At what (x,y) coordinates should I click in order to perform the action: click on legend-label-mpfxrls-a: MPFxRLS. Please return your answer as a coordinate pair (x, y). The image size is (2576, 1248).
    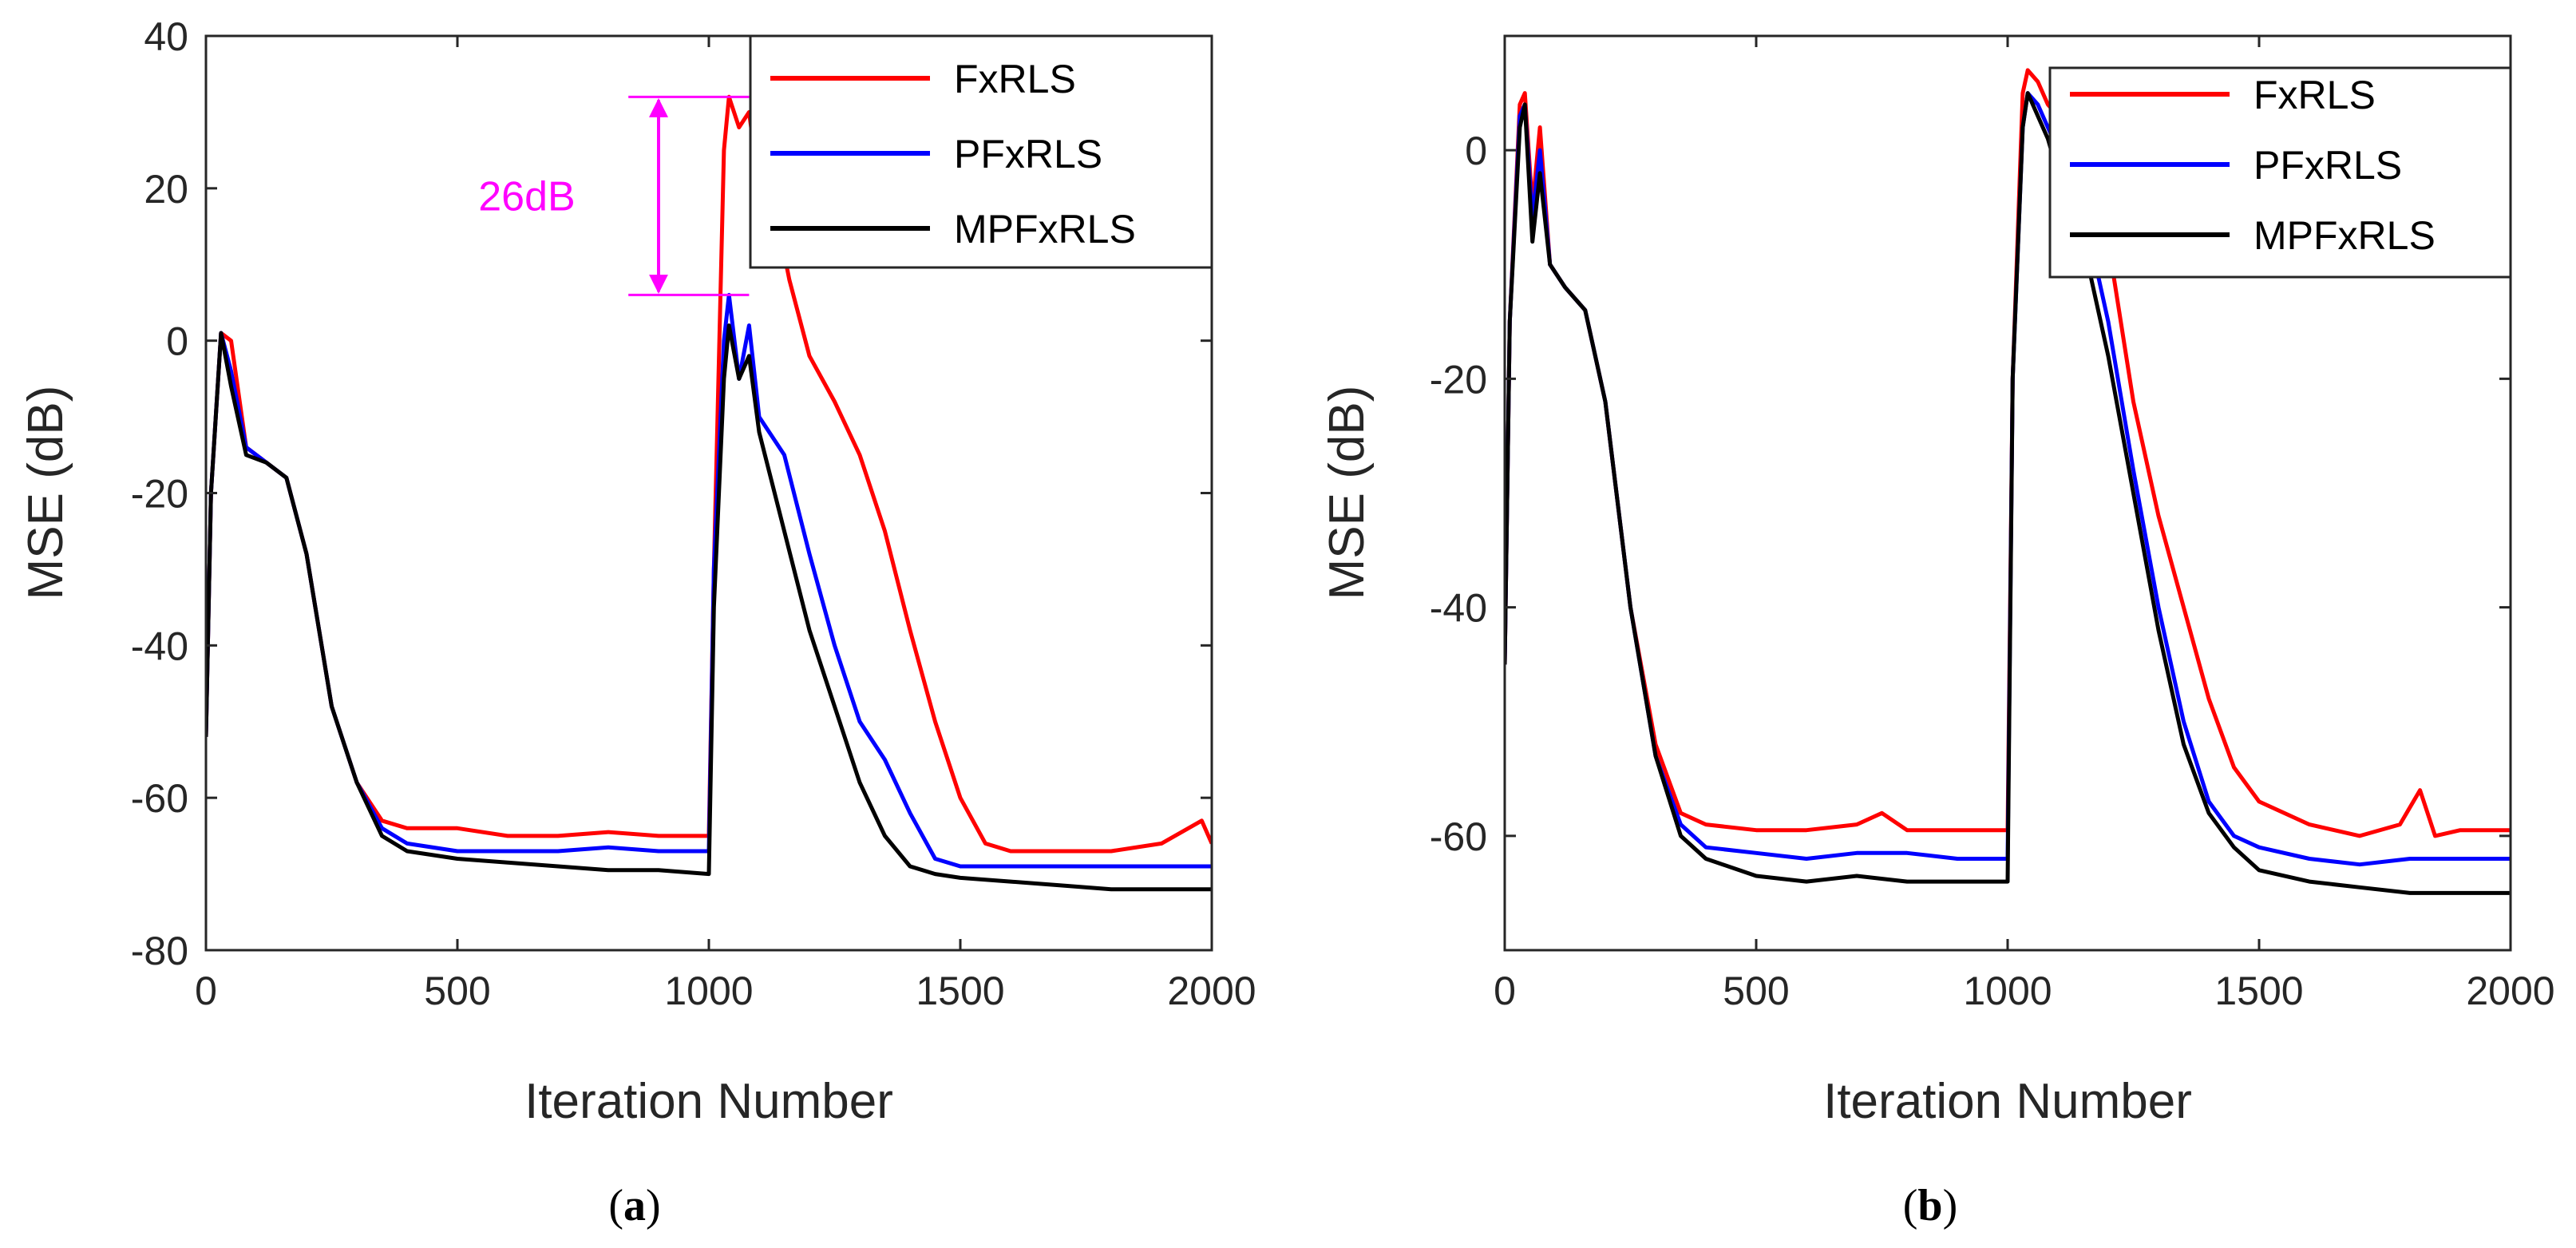
    Looking at the image, I should click on (1045, 230).